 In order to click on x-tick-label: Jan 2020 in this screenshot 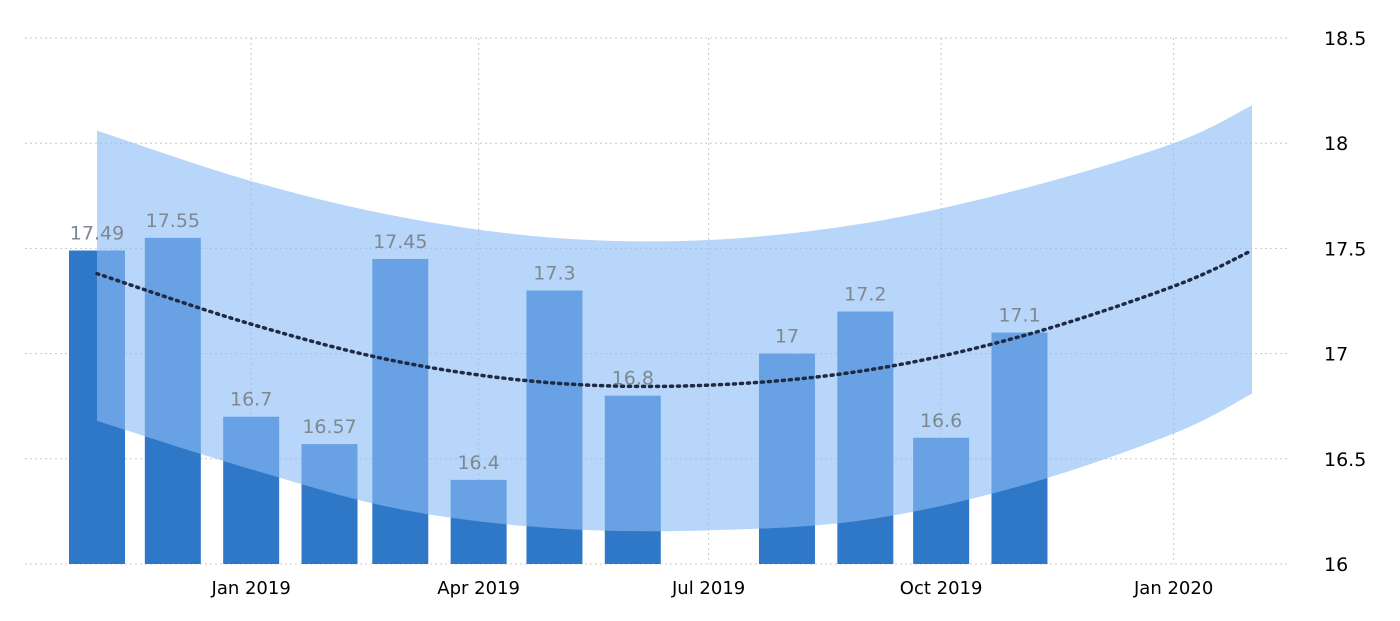, I will do `click(1173, 588)`.